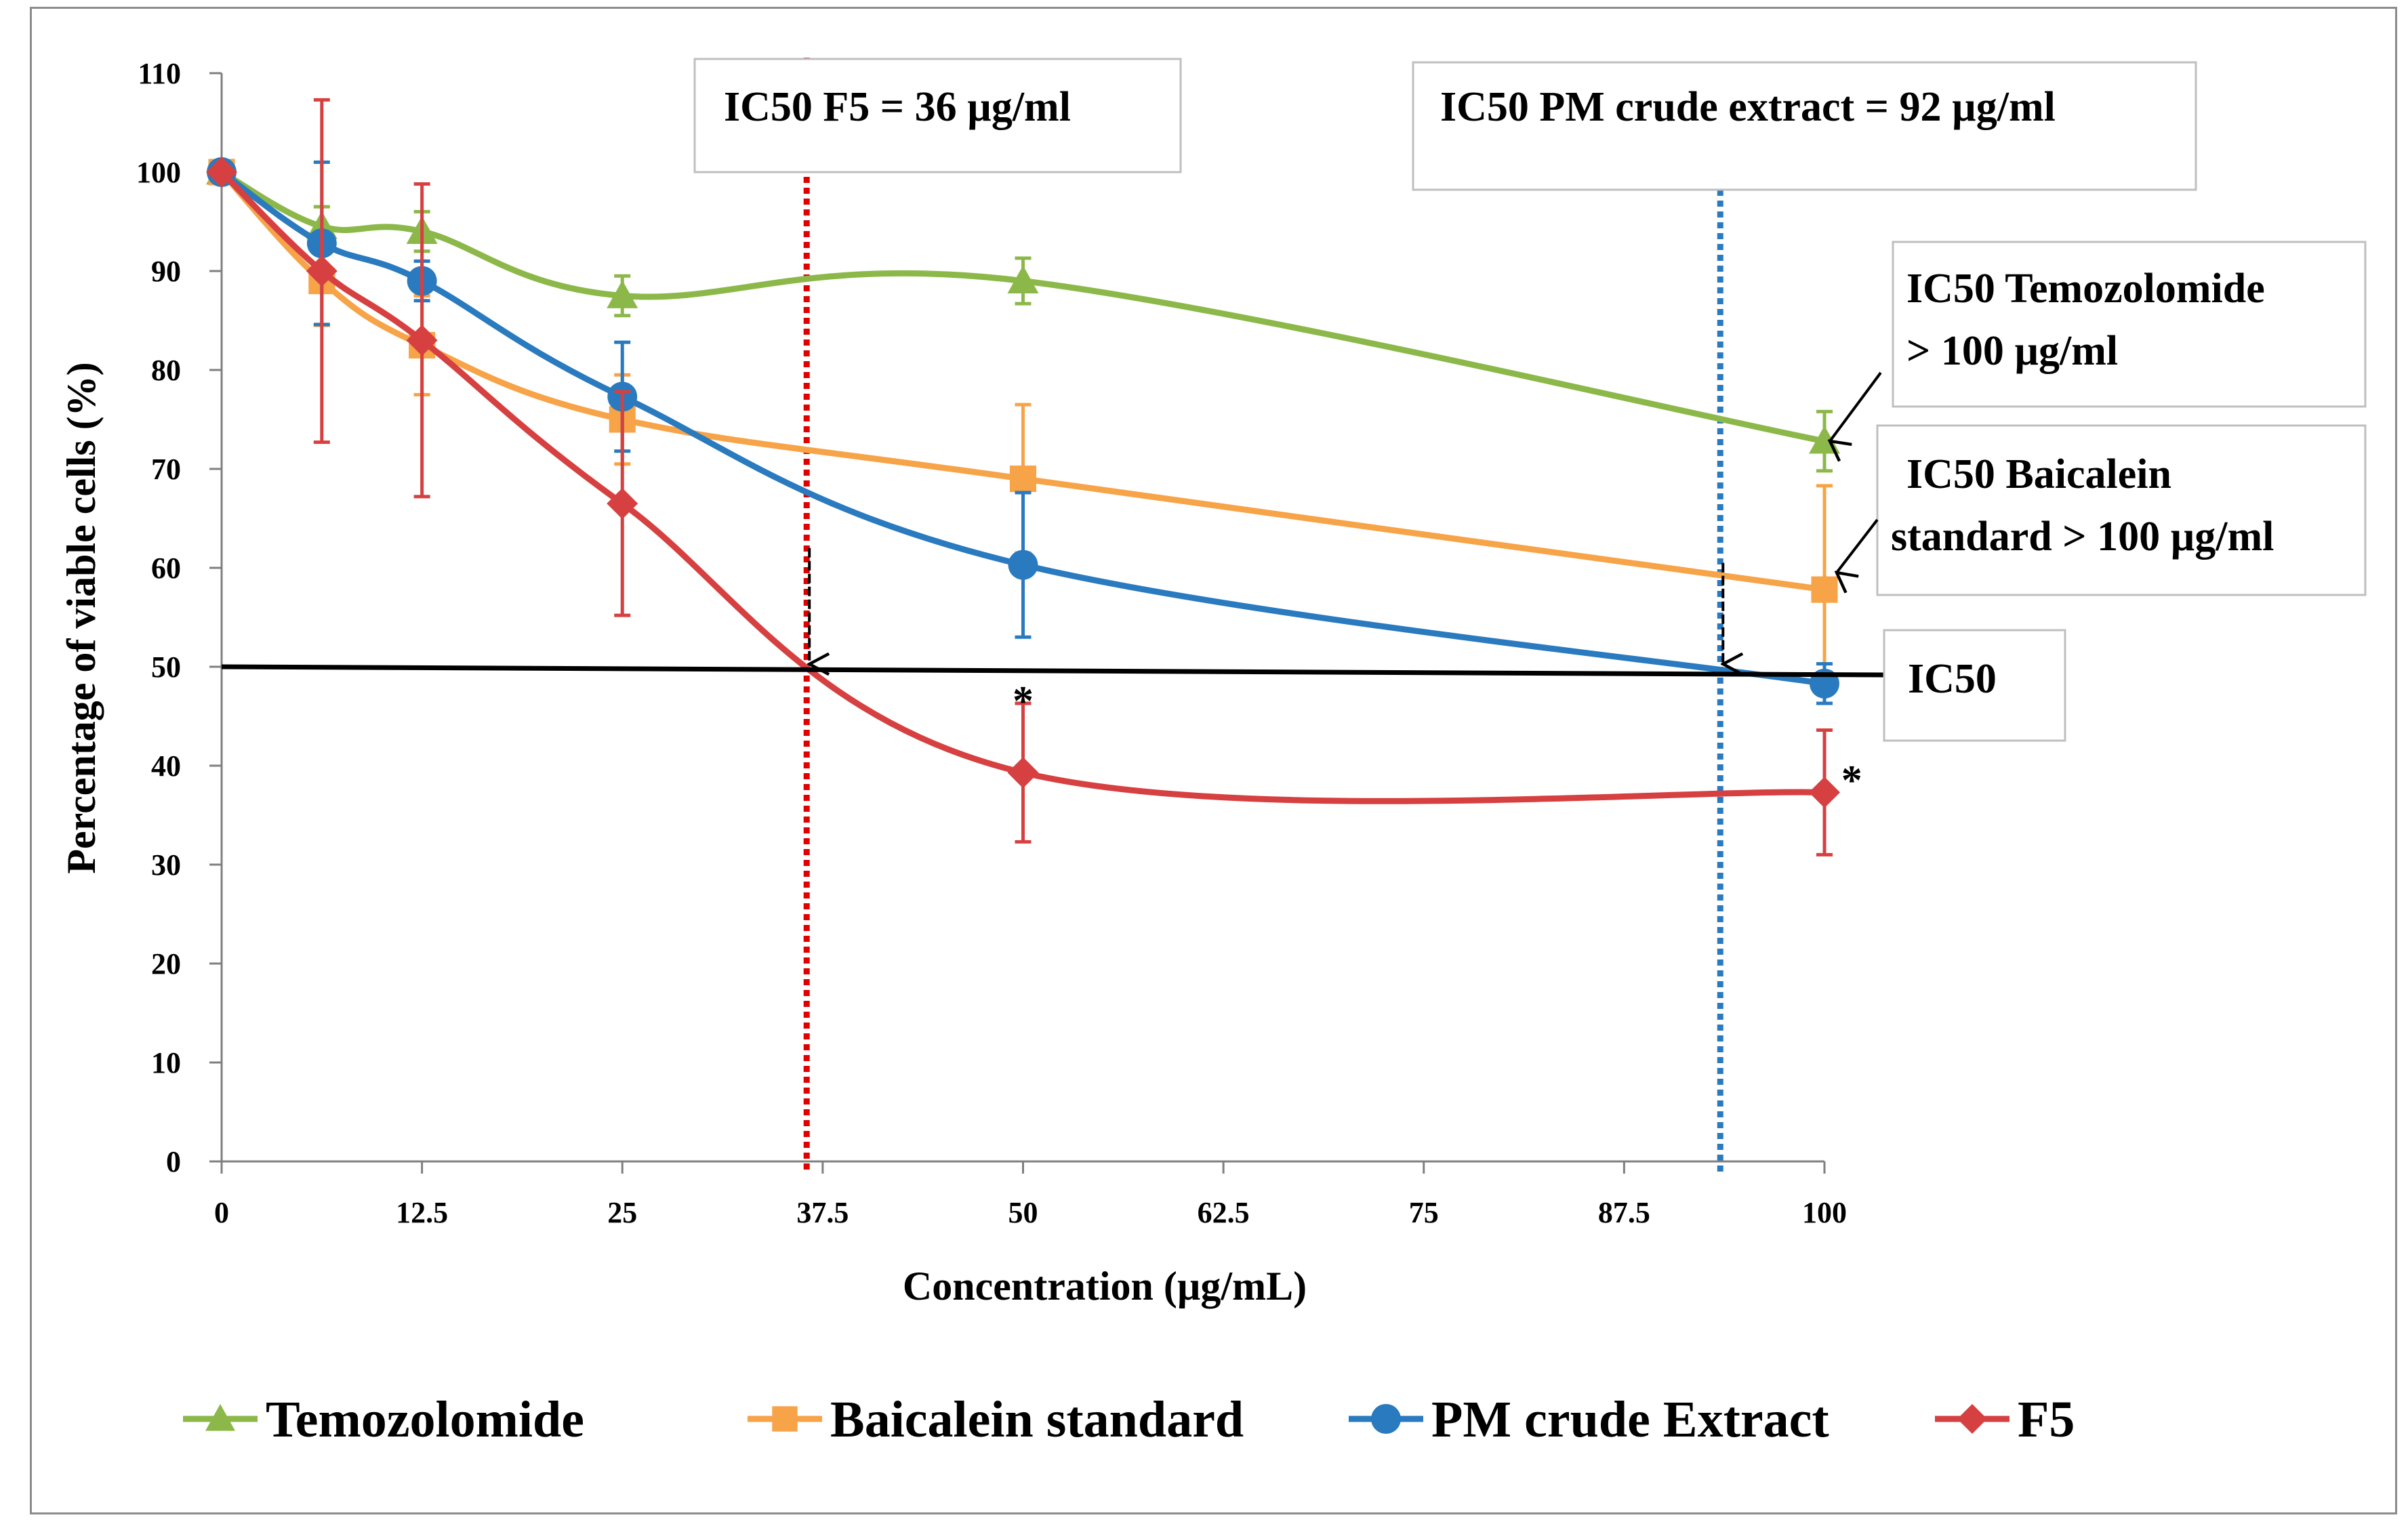  I want to click on x-tick-label: 37.5, so click(823, 1212).